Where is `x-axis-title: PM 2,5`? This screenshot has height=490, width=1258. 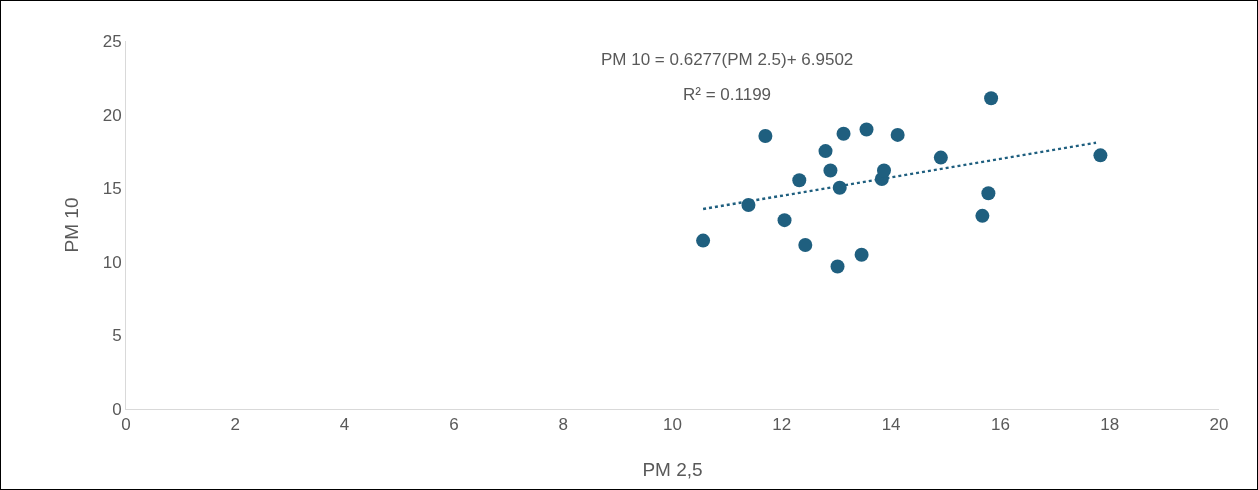
x-axis-title: PM 2,5 is located at coordinates (672, 469).